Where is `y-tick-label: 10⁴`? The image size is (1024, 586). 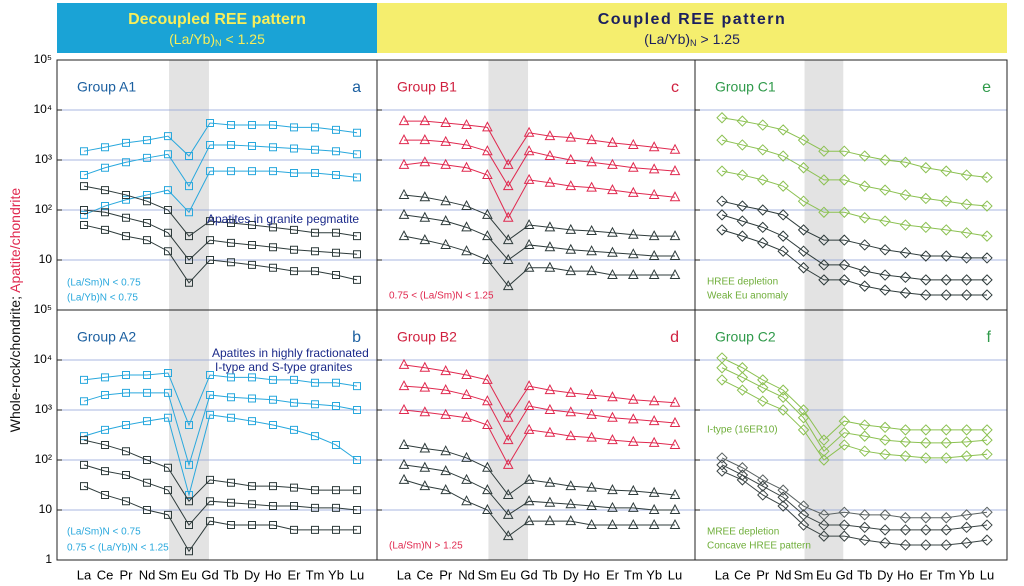
y-tick-label: 10⁴ is located at coordinates (42, 359).